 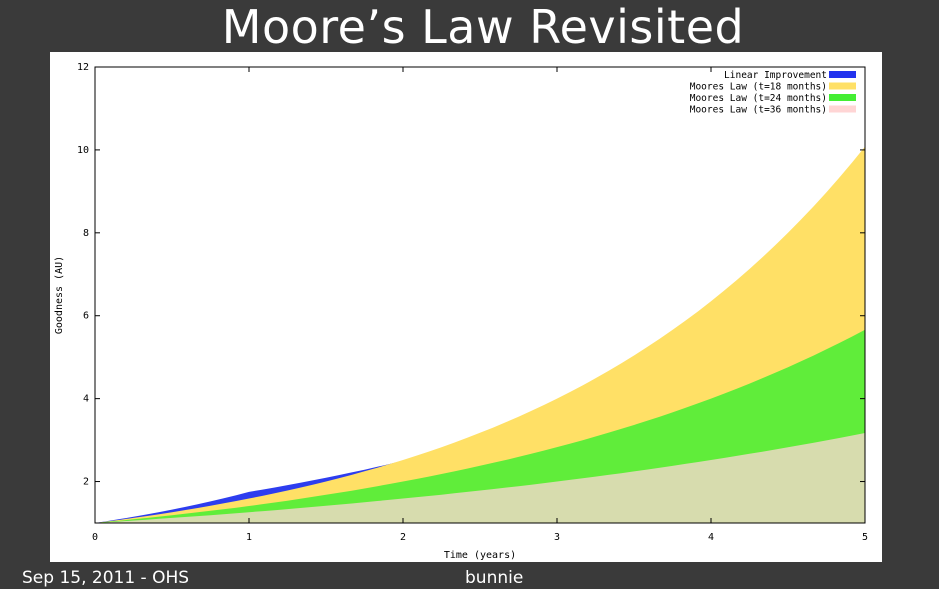 I want to click on x-tick-label: 4, so click(x=711, y=537).